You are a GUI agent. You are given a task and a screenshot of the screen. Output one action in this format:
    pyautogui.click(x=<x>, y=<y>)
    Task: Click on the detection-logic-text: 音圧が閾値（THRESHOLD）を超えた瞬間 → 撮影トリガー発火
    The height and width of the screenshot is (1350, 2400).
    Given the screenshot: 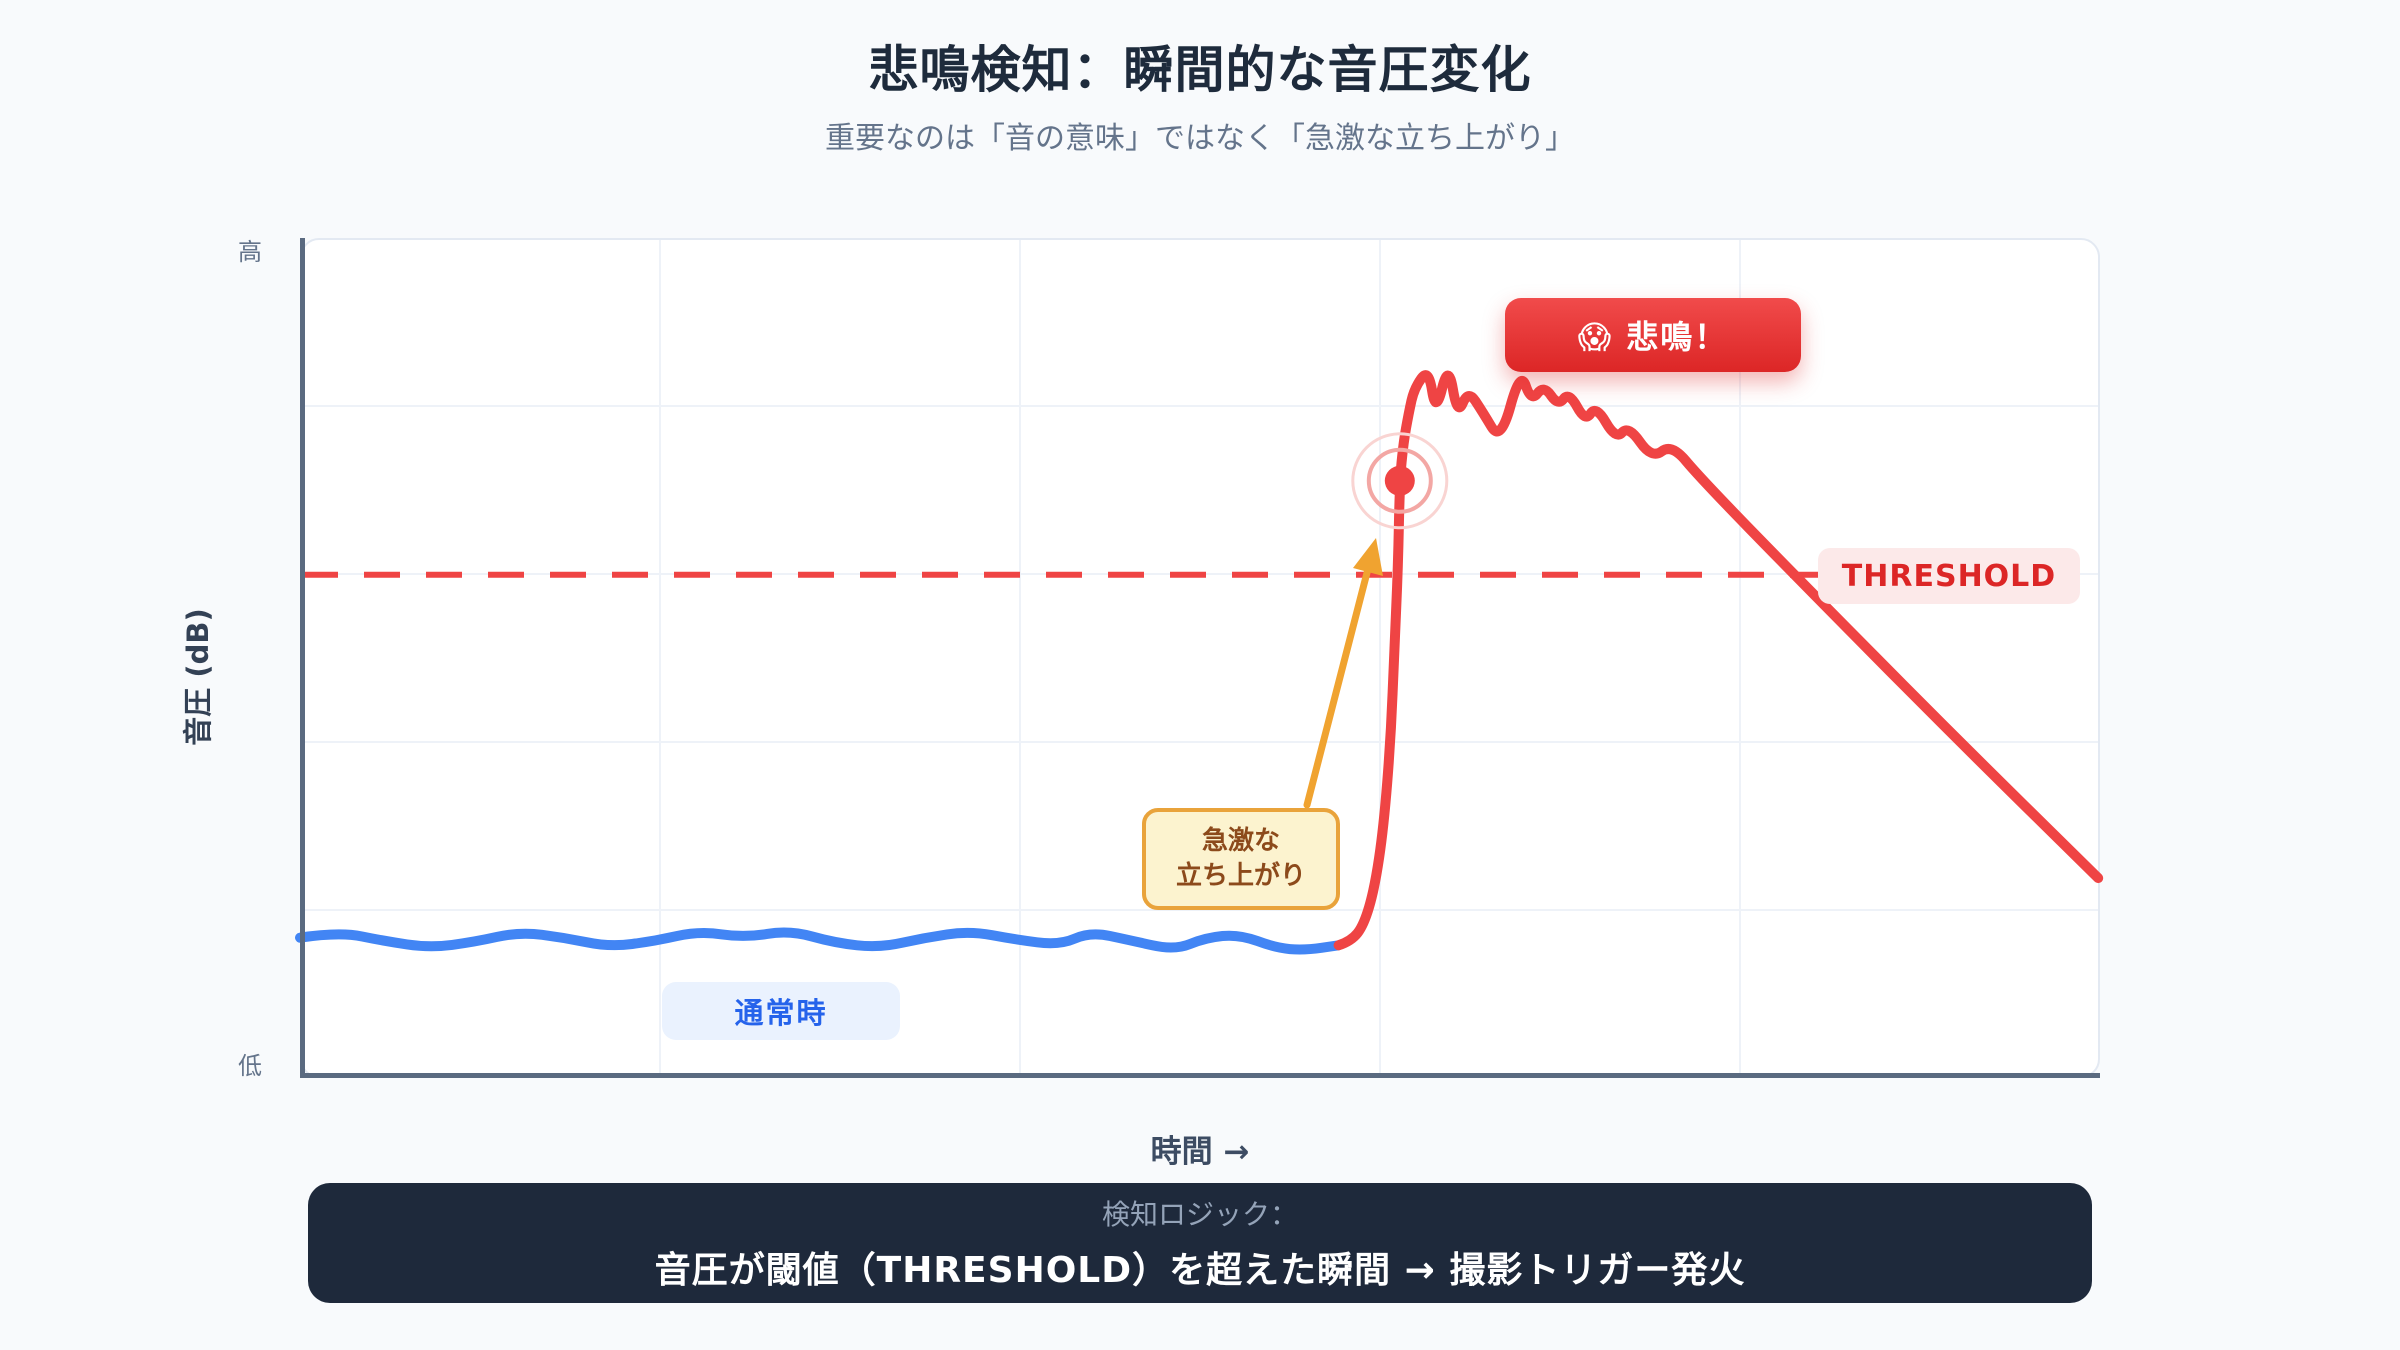 What is the action you would take?
    pyautogui.click(x=1200, y=1270)
    